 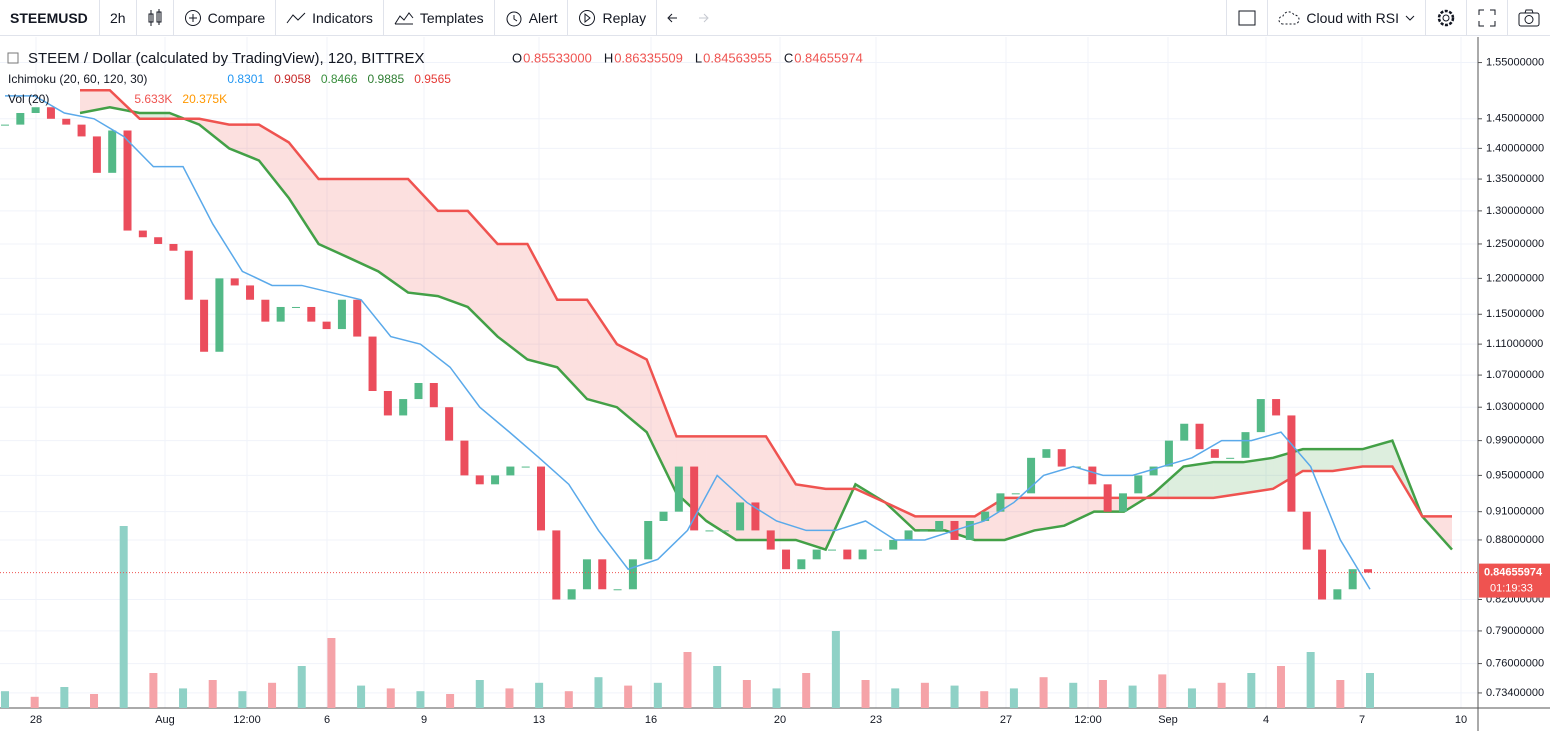 What do you see at coordinates (1515, 314) in the screenshot?
I see `y-tick-label: 1.15000000` at bounding box center [1515, 314].